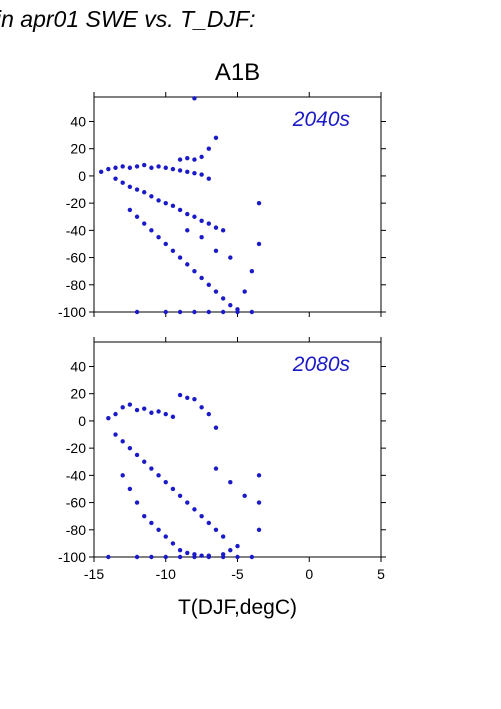  What do you see at coordinates (82, 421) in the screenshot?
I see `y-tick-label: 0` at bounding box center [82, 421].